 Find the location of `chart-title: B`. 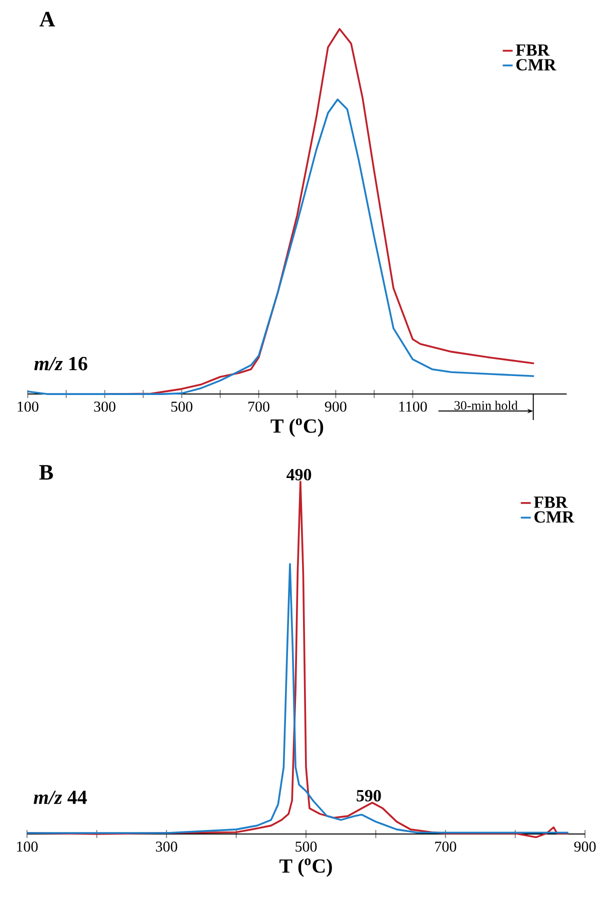

chart-title: B is located at coordinates (46, 472).